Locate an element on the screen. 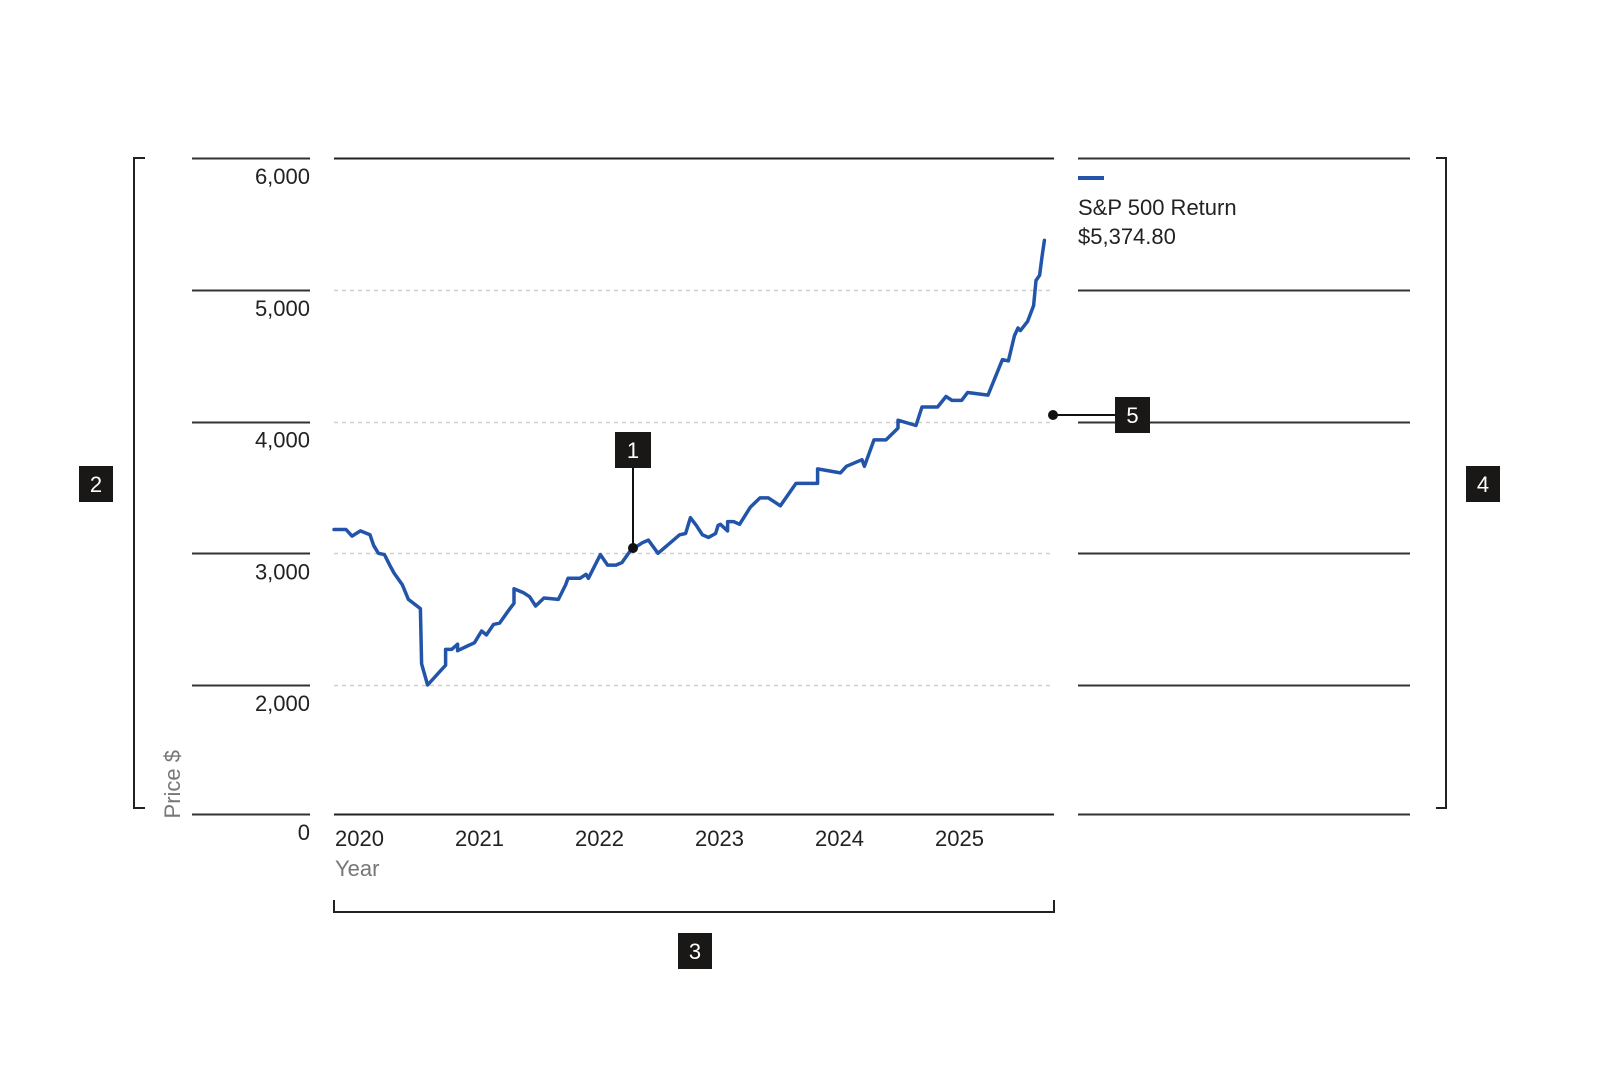  callout-4-label: 4 is located at coordinates (1483, 484).